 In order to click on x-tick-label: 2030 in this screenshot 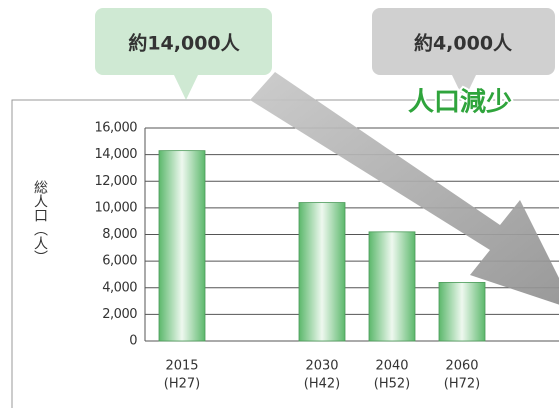, I will do `click(321, 366)`.